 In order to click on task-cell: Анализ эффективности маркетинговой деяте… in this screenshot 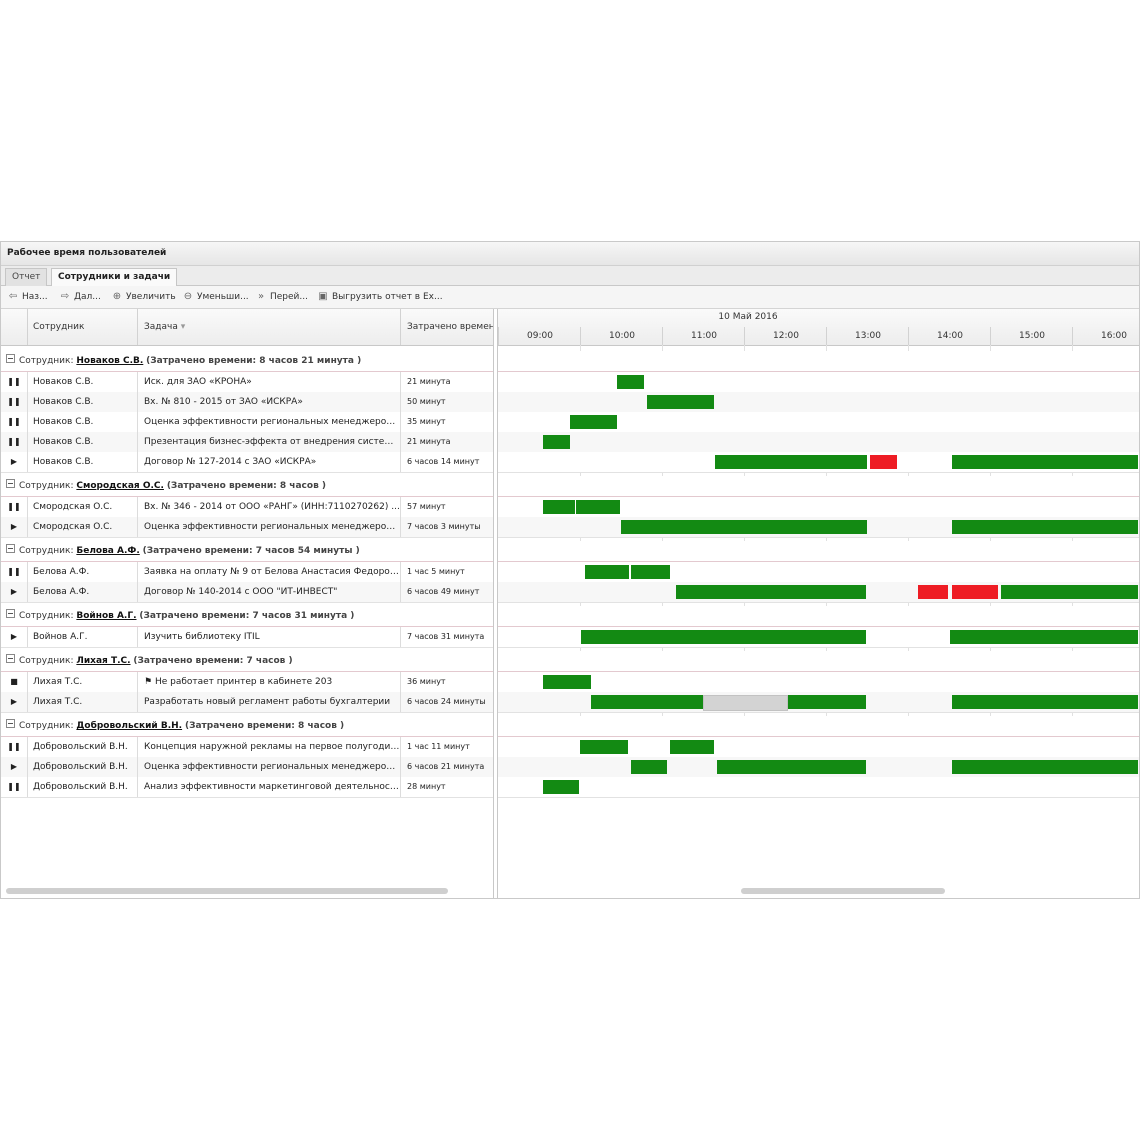, I will do `click(270, 787)`.